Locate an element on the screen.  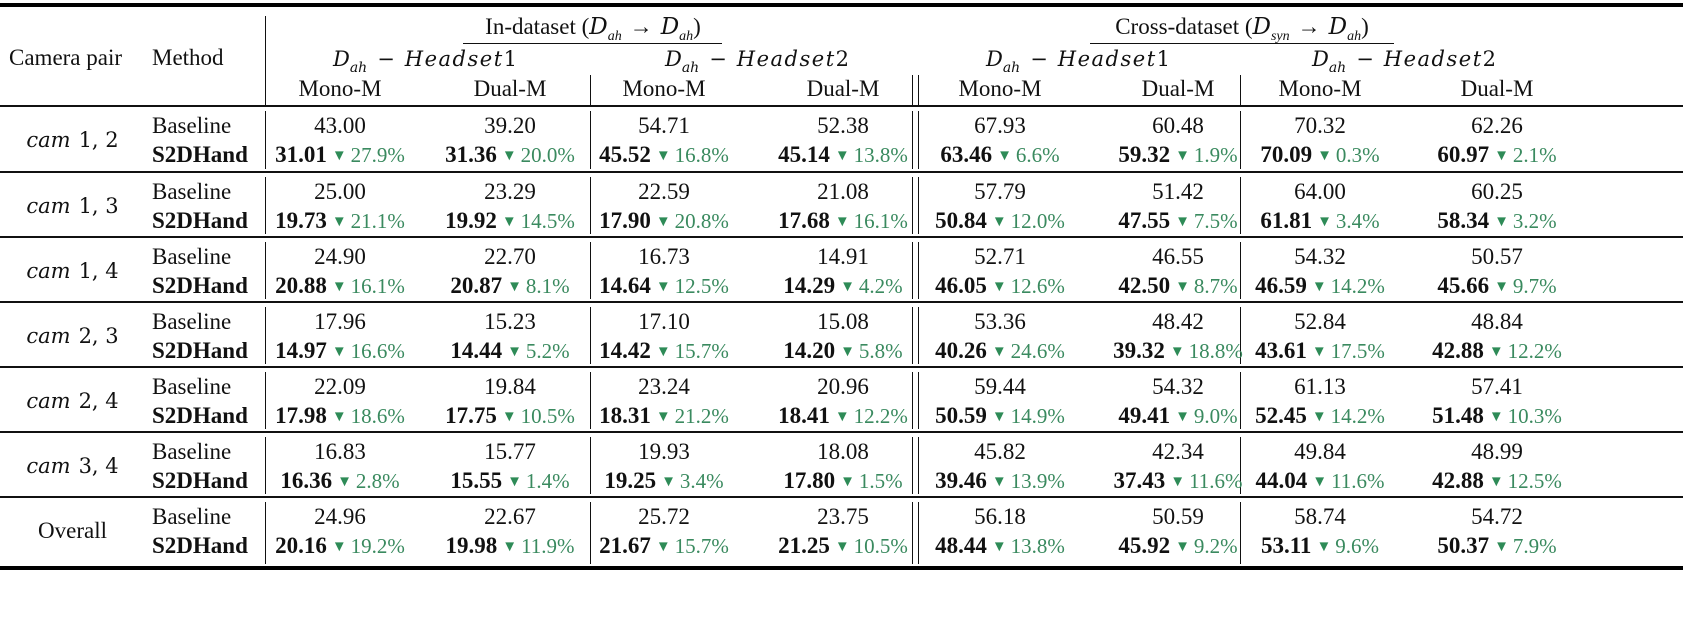
header-camera-pair: Camera pair is located at coordinates (65, 58).